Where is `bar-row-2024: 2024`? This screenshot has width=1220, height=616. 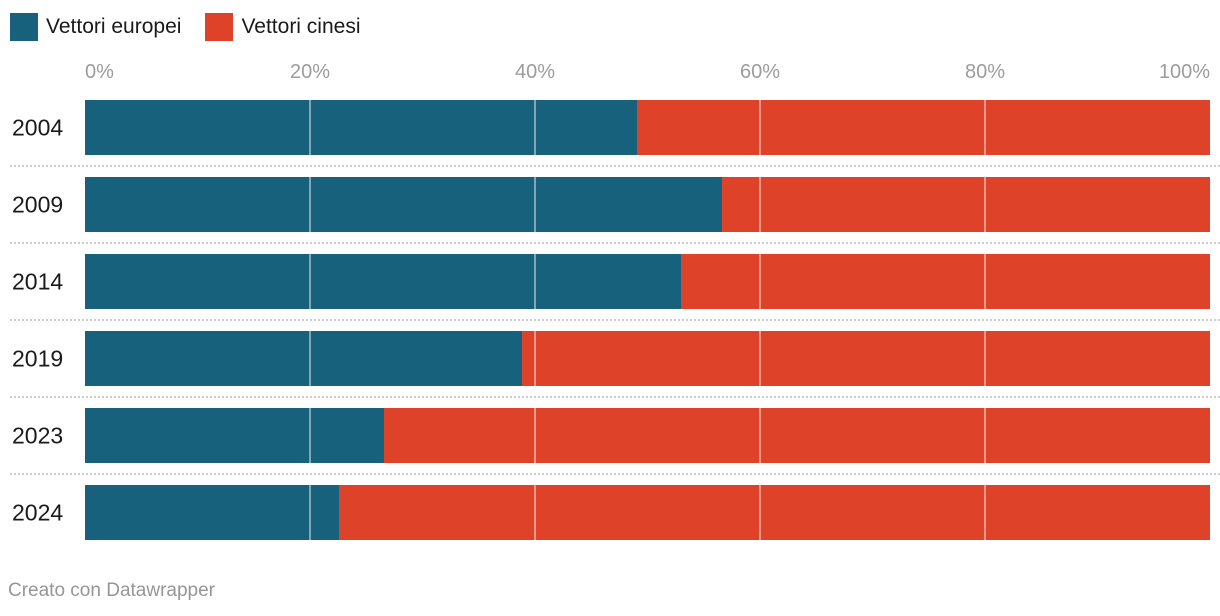
bar-row-2024: 2024 is located at coordinates (610, 512).